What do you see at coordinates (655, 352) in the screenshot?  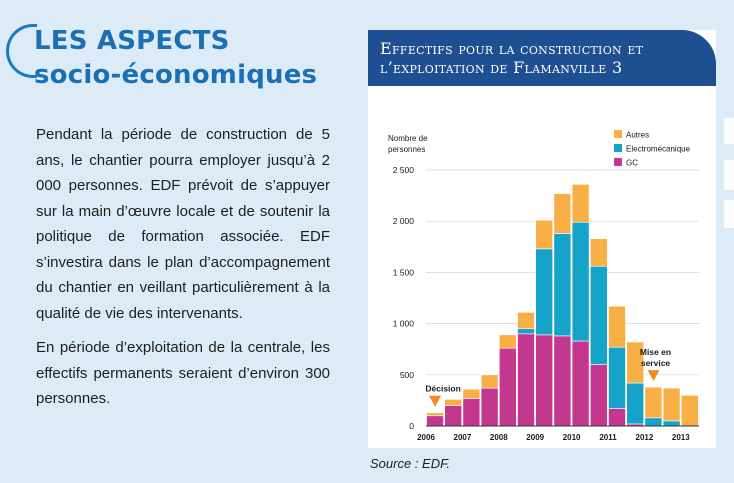 I see `annotation-label: Mise en` at bounding box center [655, 352].